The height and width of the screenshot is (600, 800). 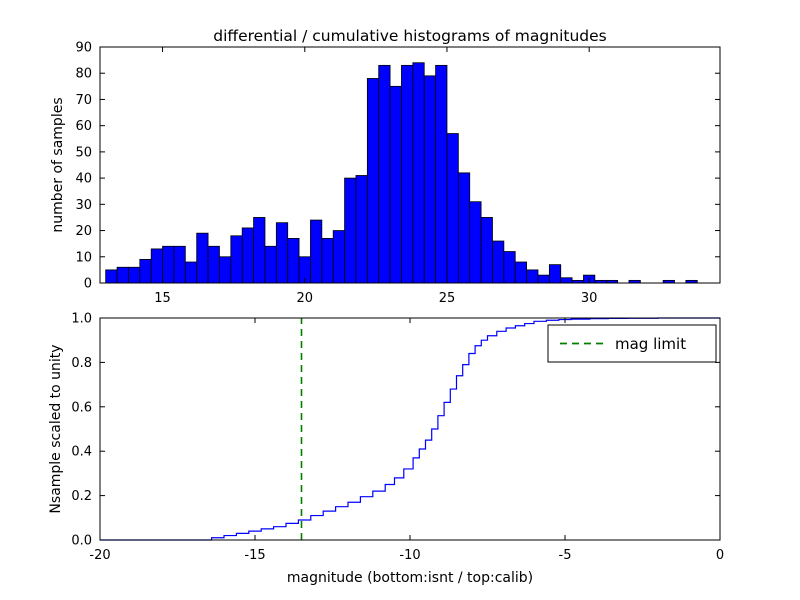 What do you see at coordinates (83, 179) in the screenshot?
I see `y-tick-label: 40` at bounding box center [83, 179].